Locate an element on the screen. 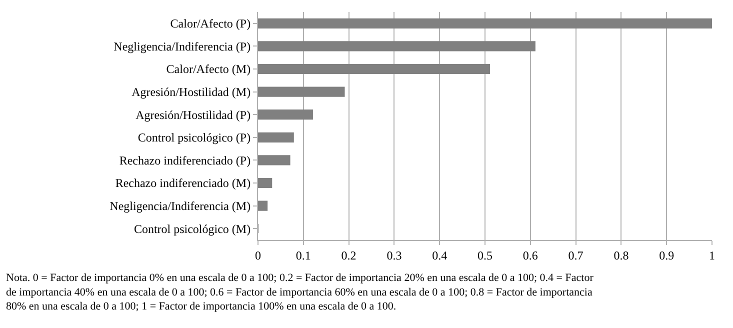 The width and height of the screenshot is (733, 328). y-tick-label: Negligencia/Indiferencia (P) is located at coordinates (182, 46).